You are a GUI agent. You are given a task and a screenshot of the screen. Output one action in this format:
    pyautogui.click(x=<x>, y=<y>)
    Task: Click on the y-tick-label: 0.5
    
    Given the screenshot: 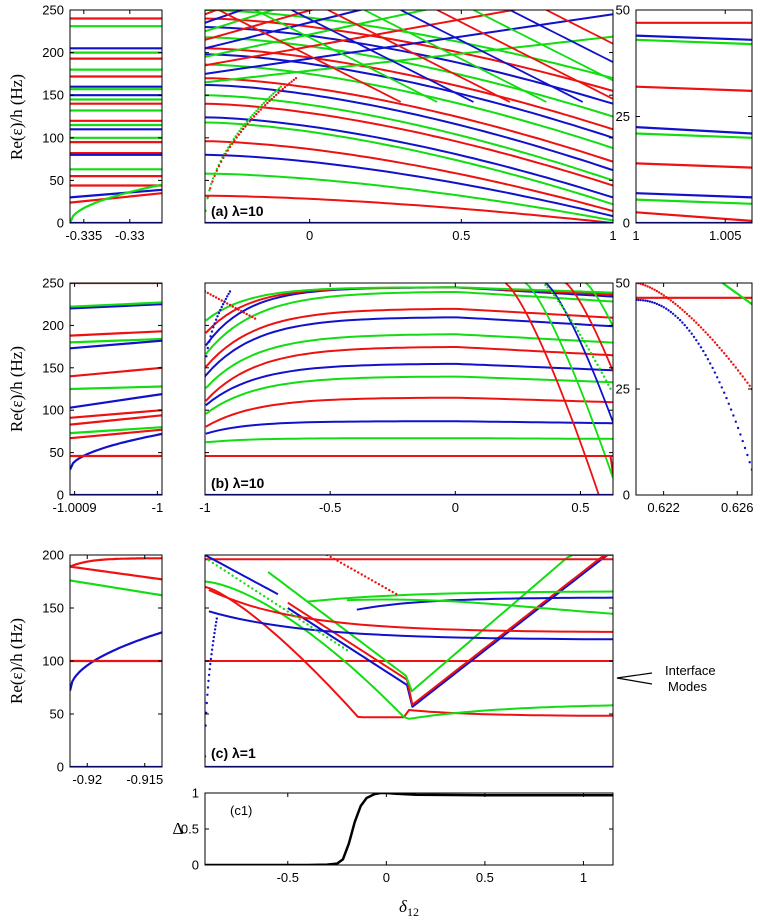 What is the action you would take?
    pyautogui.click(x=190, y=829)
    